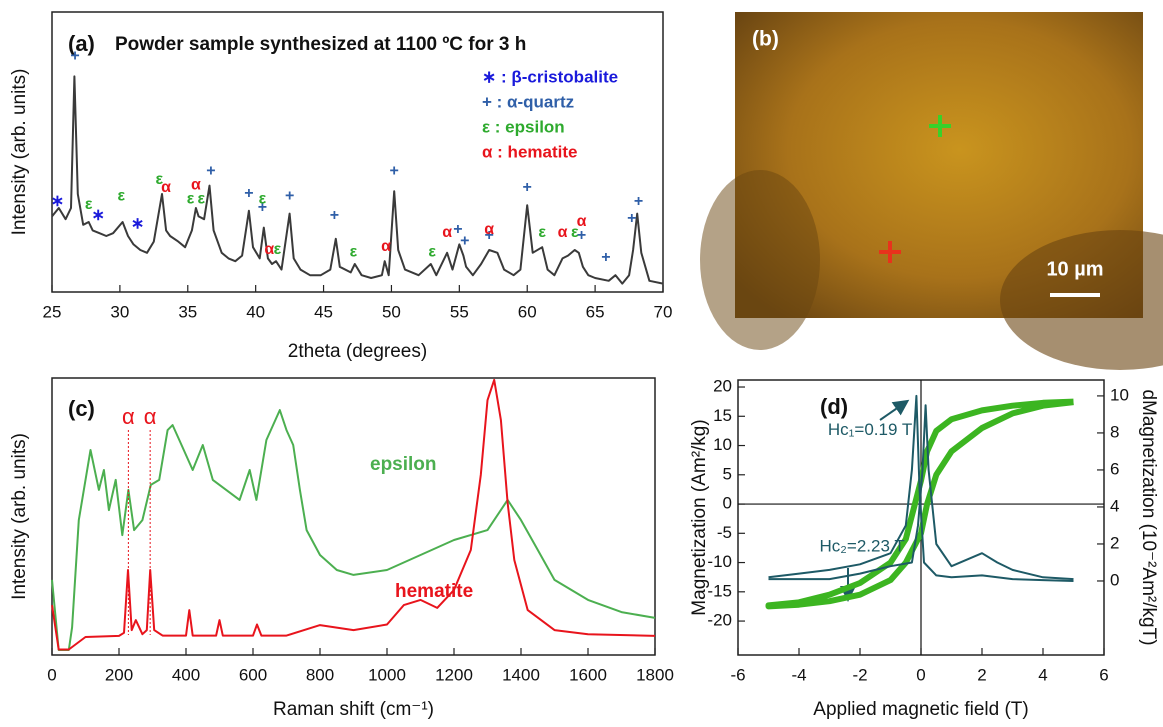 This screenshot has height=727, width=1163. Describe the element at coordinates (595, 311) in the screenshot. I see `x-tick-label: 65` at that location.